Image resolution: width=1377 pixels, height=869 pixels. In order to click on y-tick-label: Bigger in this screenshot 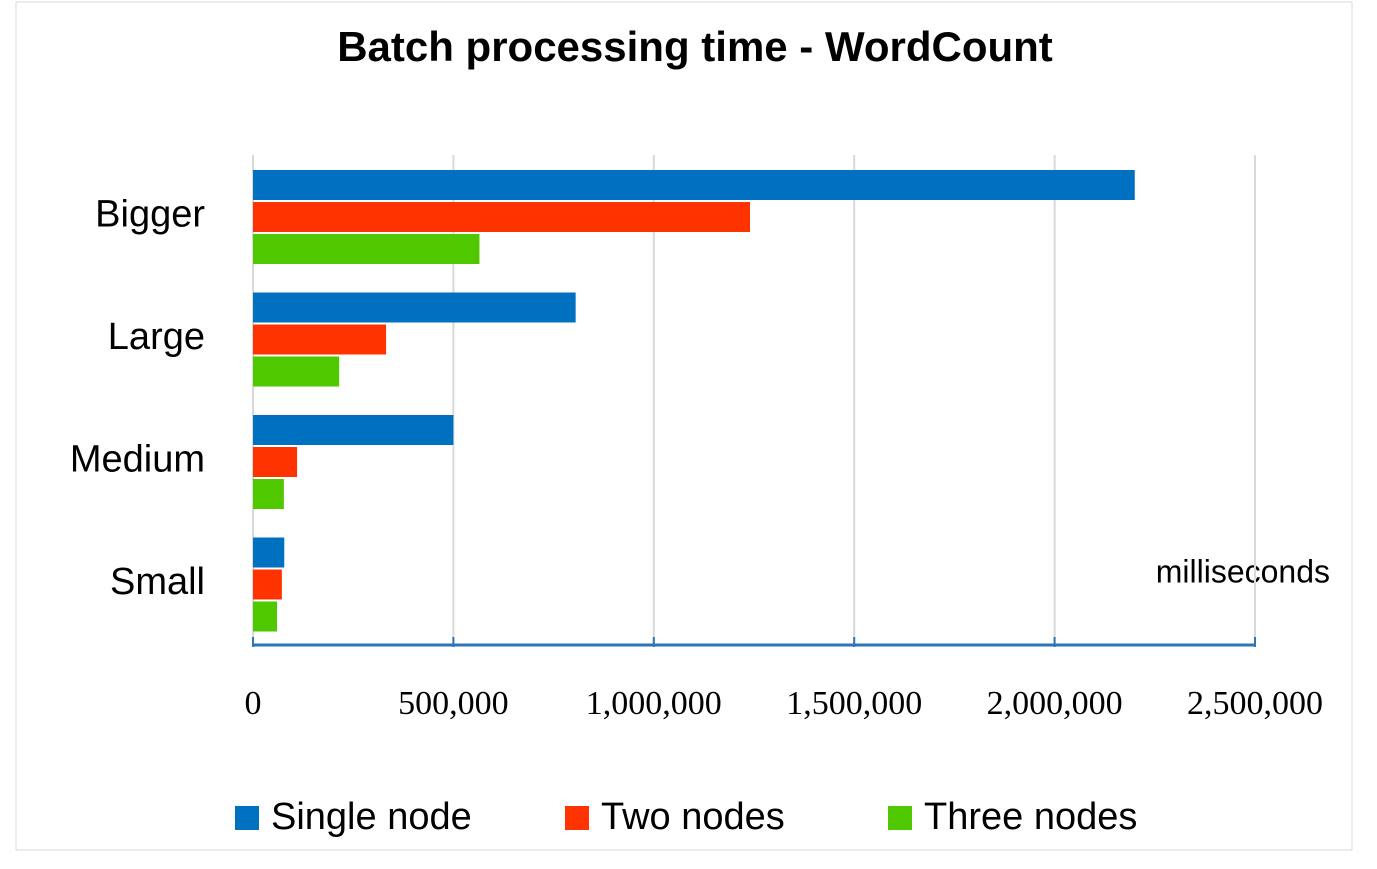, I will do `click(150, 214)`.